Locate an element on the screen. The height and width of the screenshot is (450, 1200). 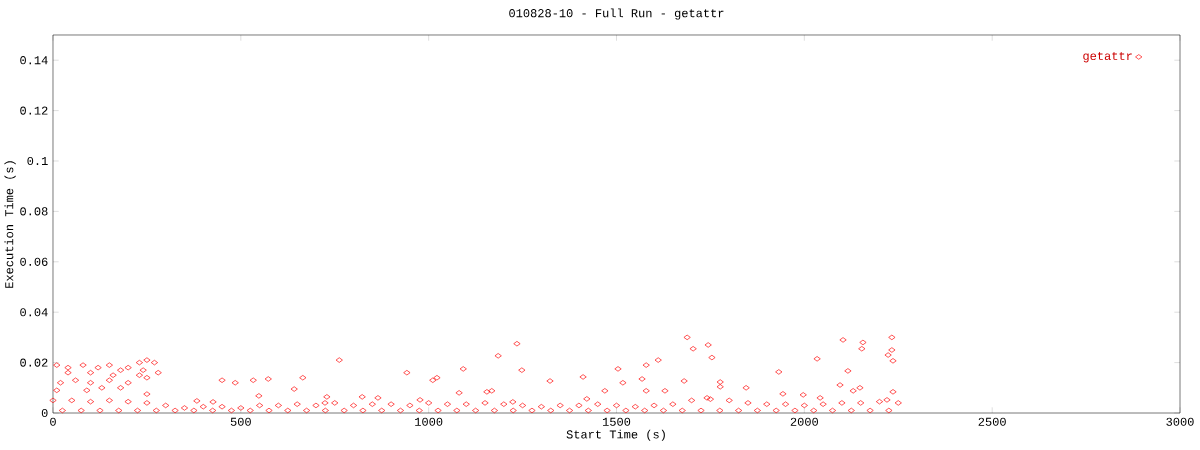
x-tick-label: 1500 is located at coordinates (616, 421).